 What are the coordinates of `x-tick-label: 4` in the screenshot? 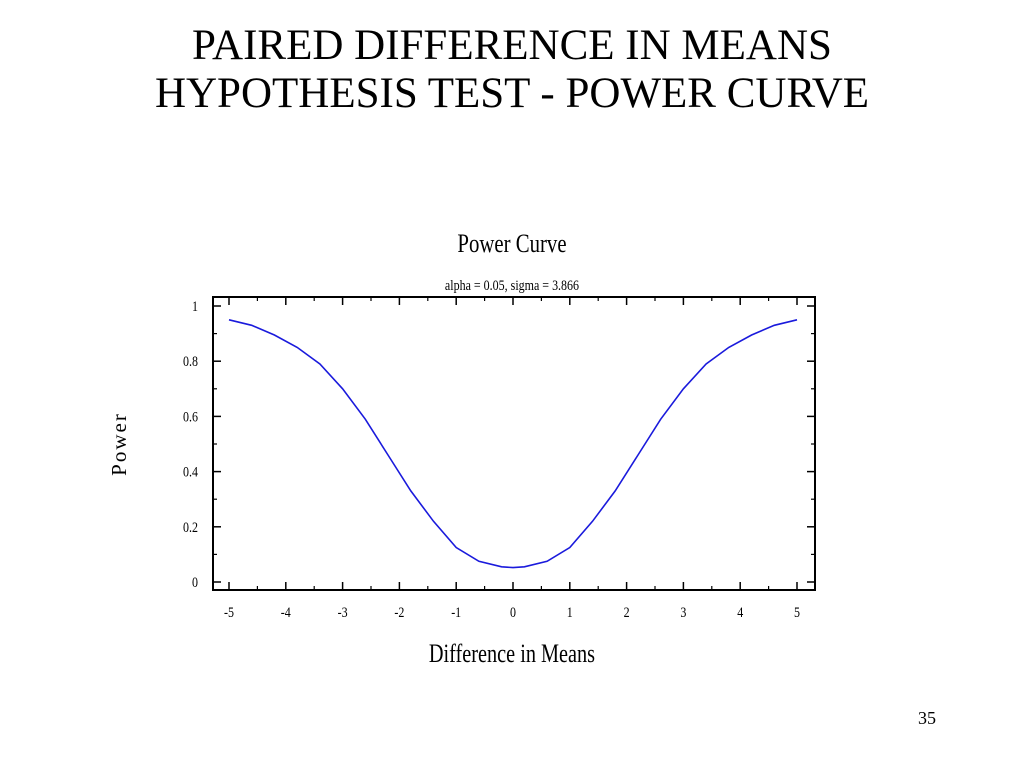 It's located at (740, 612).